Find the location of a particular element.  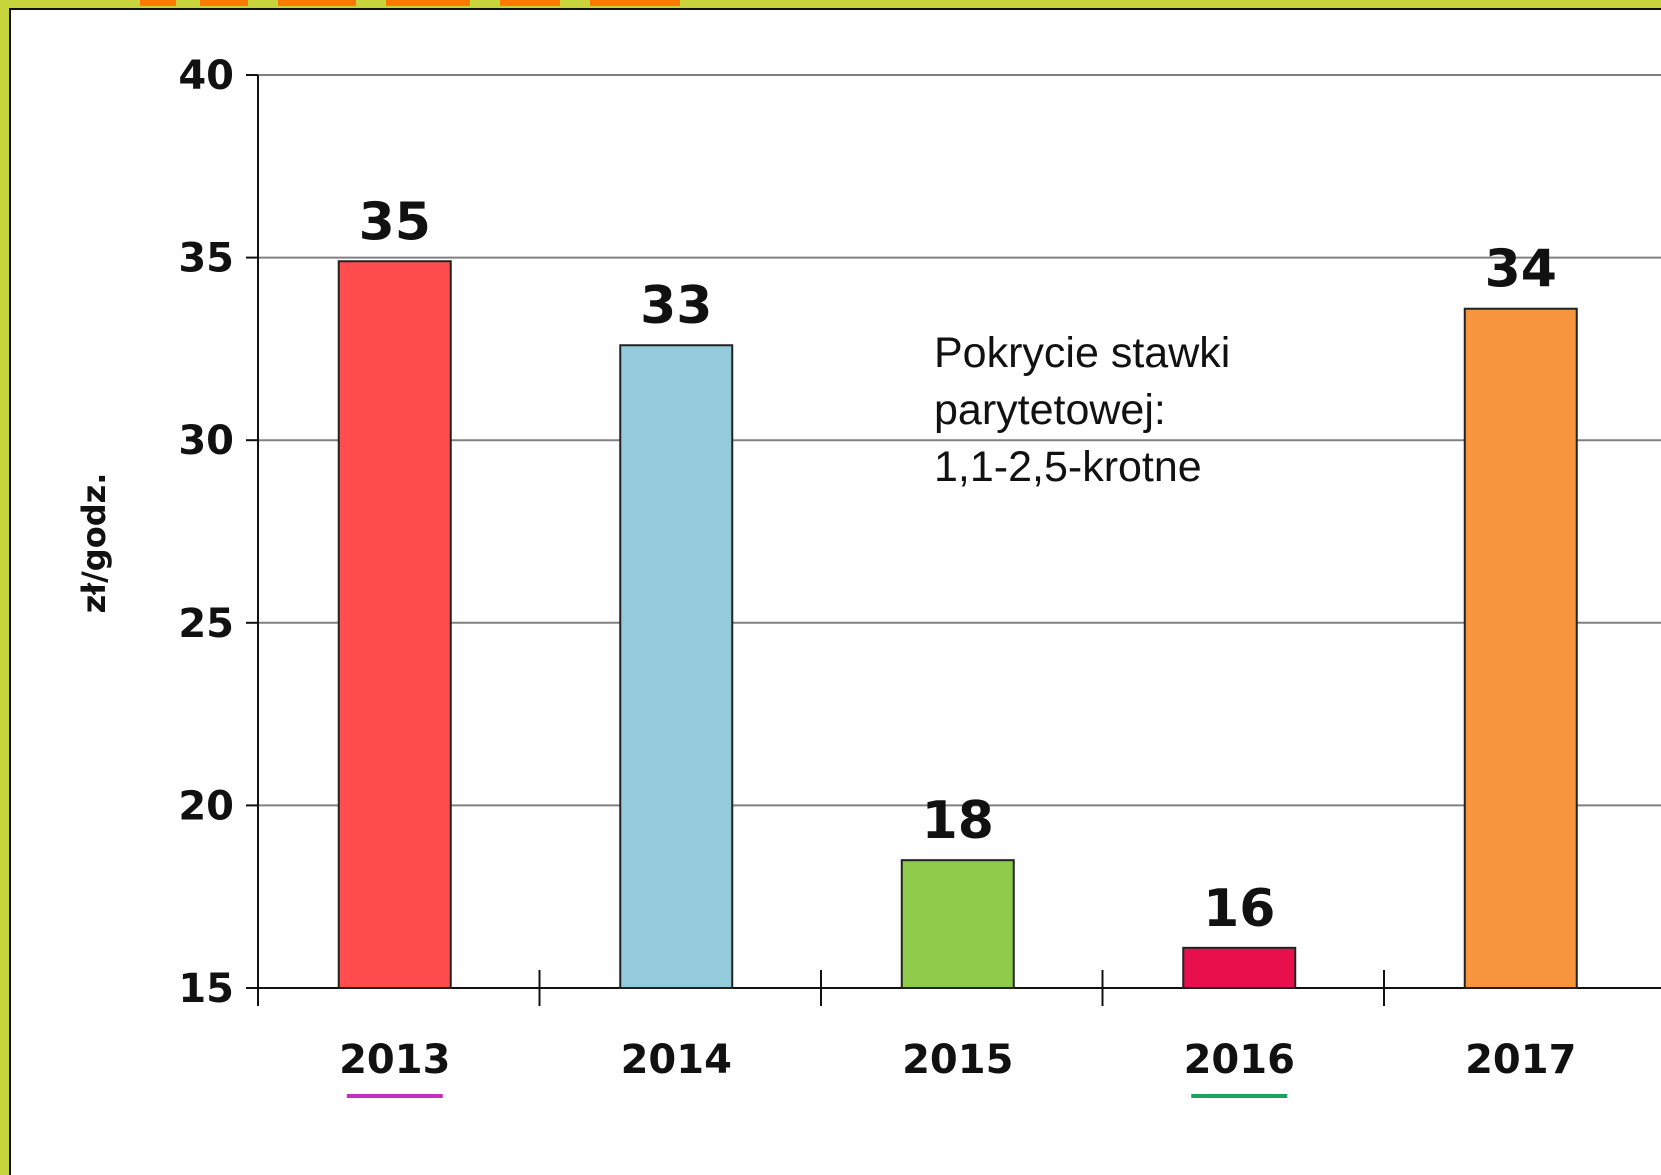

y-axis-label: zł/godz. is located at coordinates (94, 543).